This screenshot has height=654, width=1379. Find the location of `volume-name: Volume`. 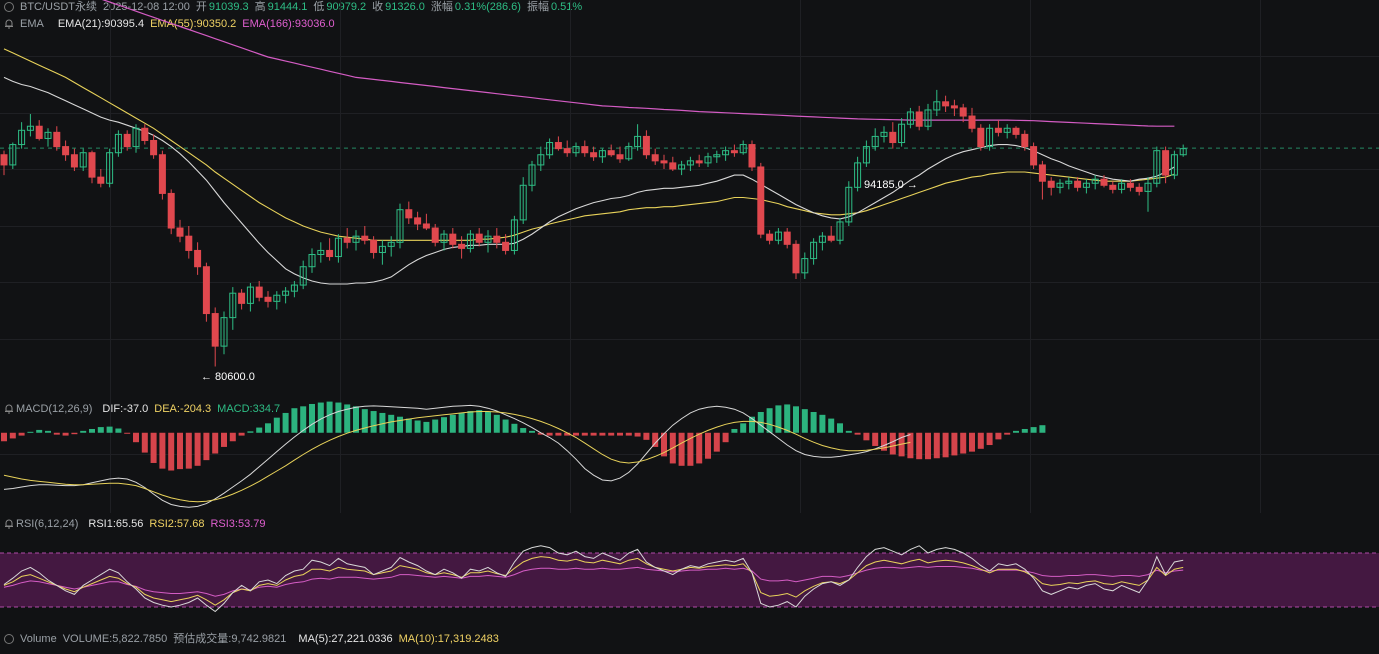

volume-name: Volume is located at coordinates (38, 639).